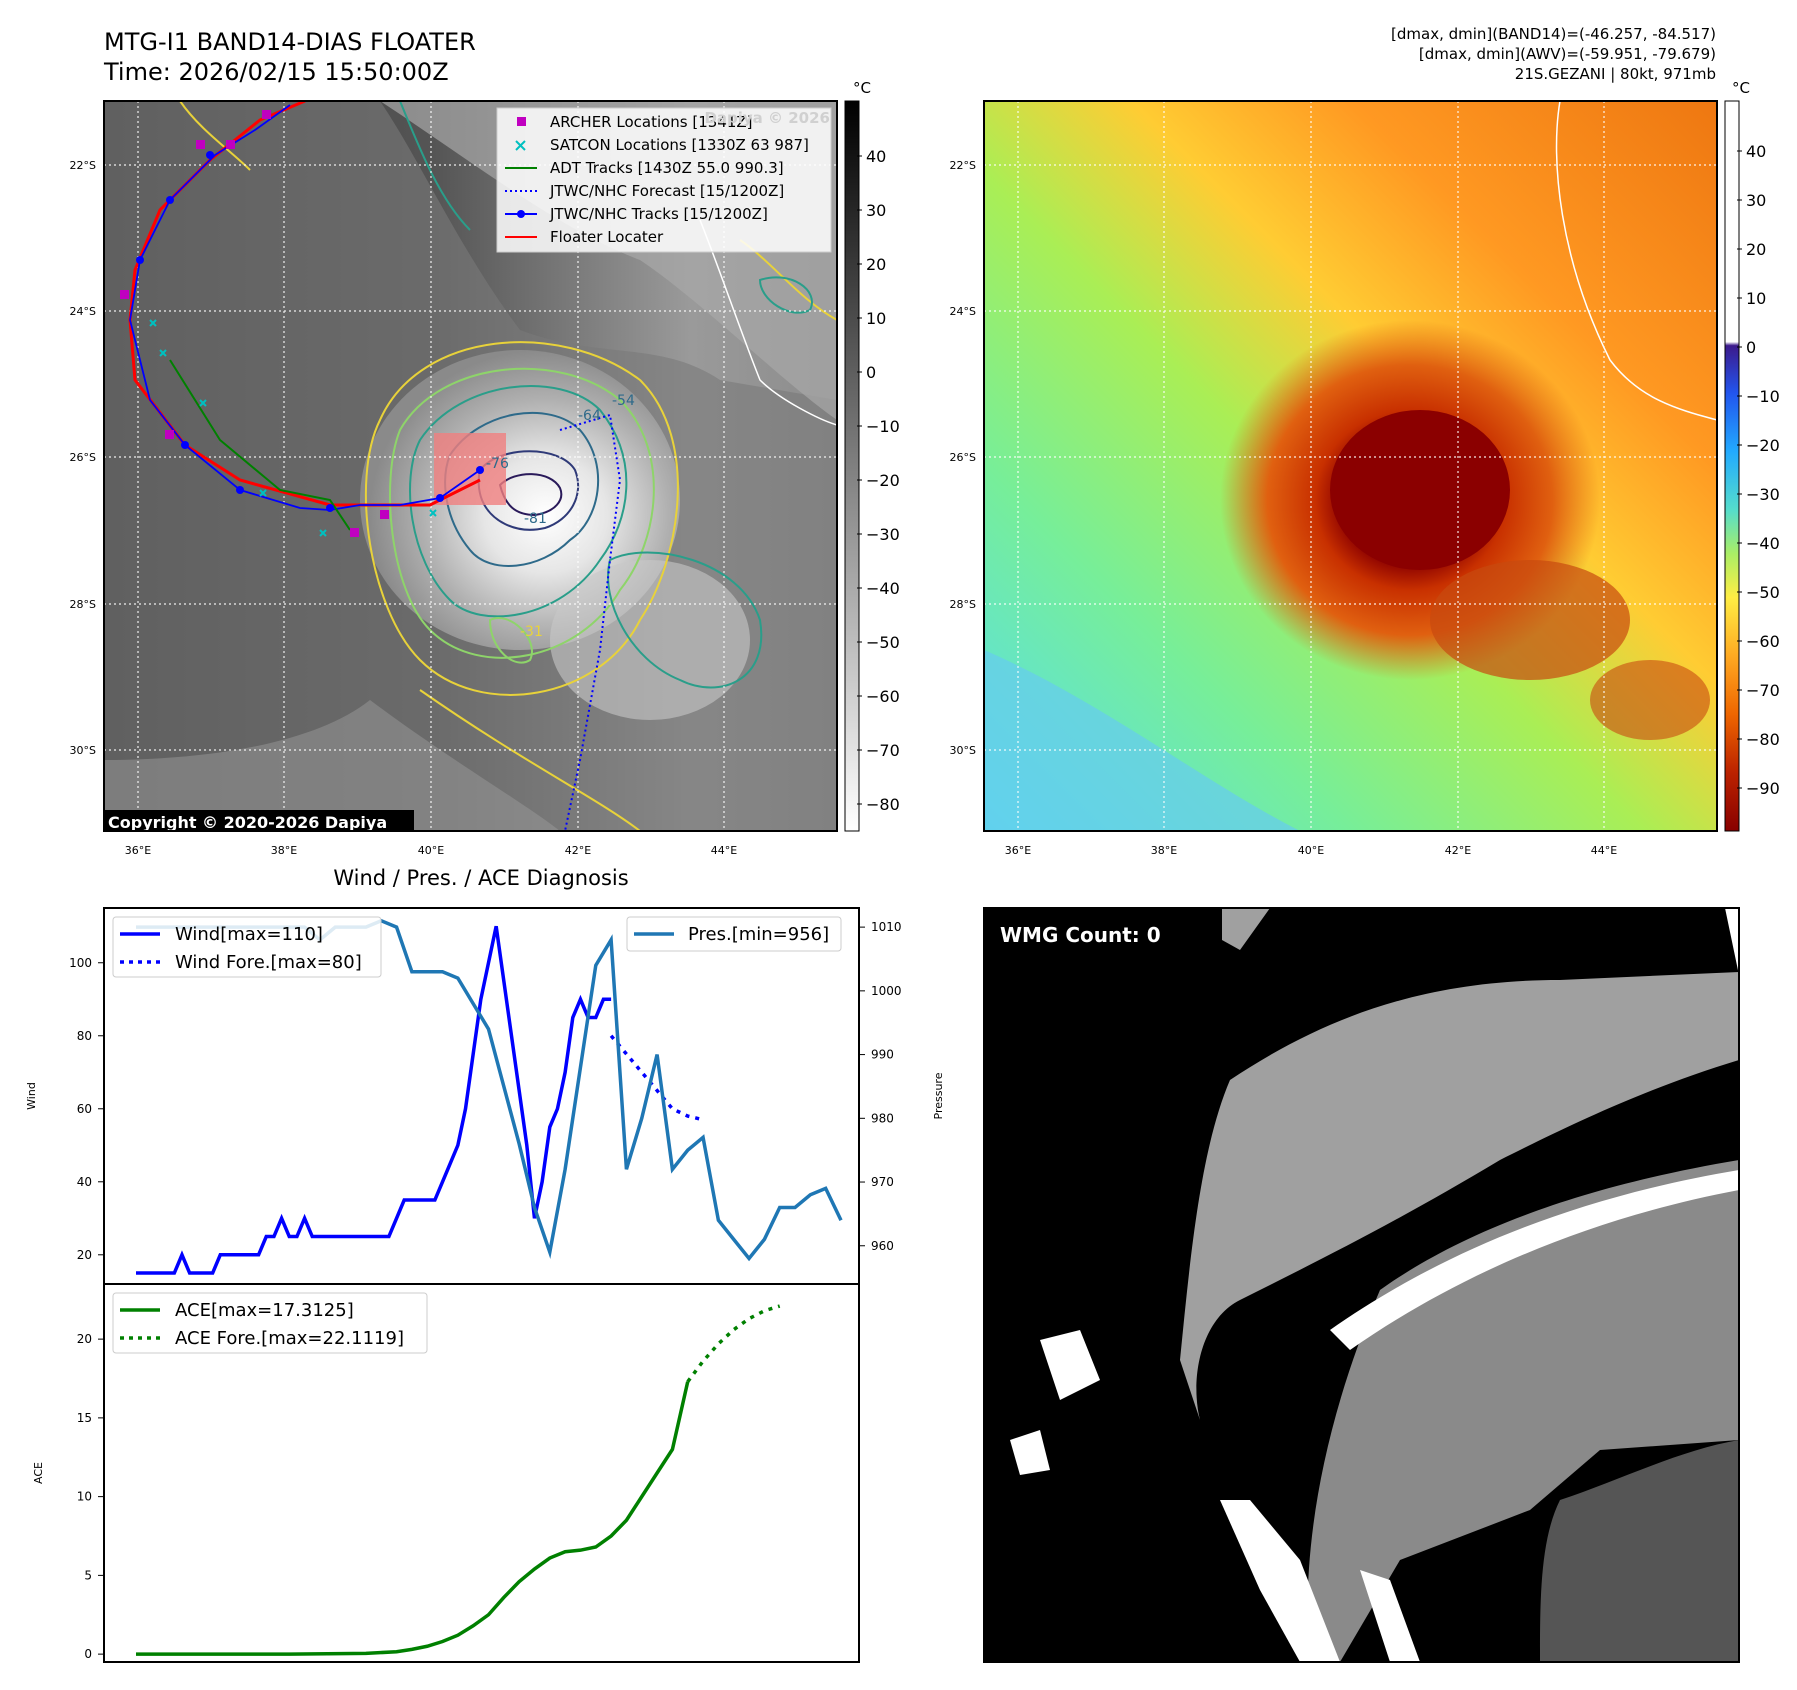 This screenshot has width=1797, height=1690. What do you see at coordinates (623, 401) in the screenshot?
I see `contour-label-54: -54` at bounding box center [623, 401].